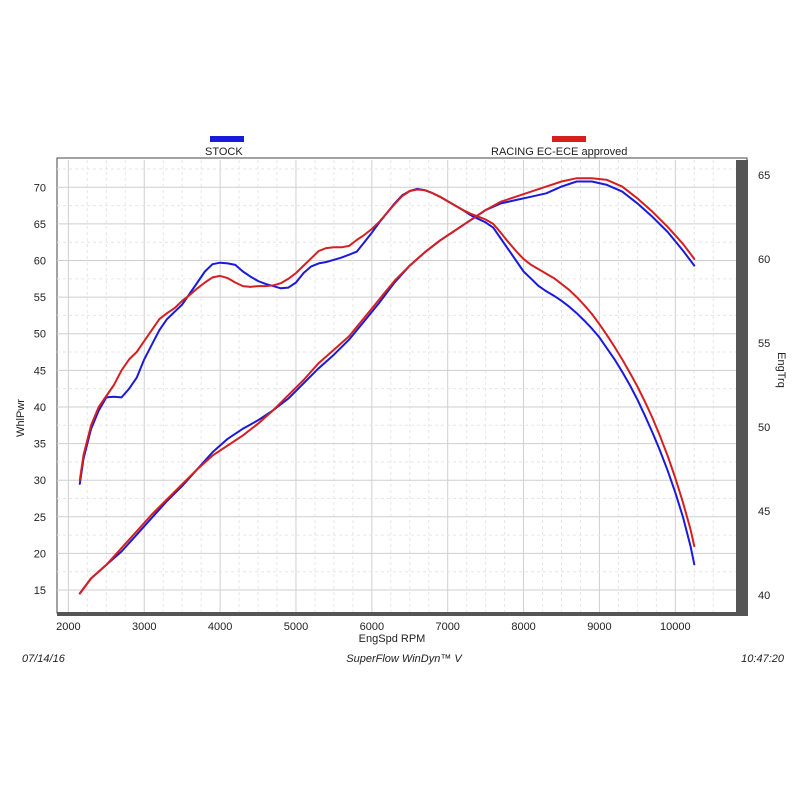  Describe the element at coordinates (40, 371) in the screenshot. I see `y-left-tick-label: 45` at that location.